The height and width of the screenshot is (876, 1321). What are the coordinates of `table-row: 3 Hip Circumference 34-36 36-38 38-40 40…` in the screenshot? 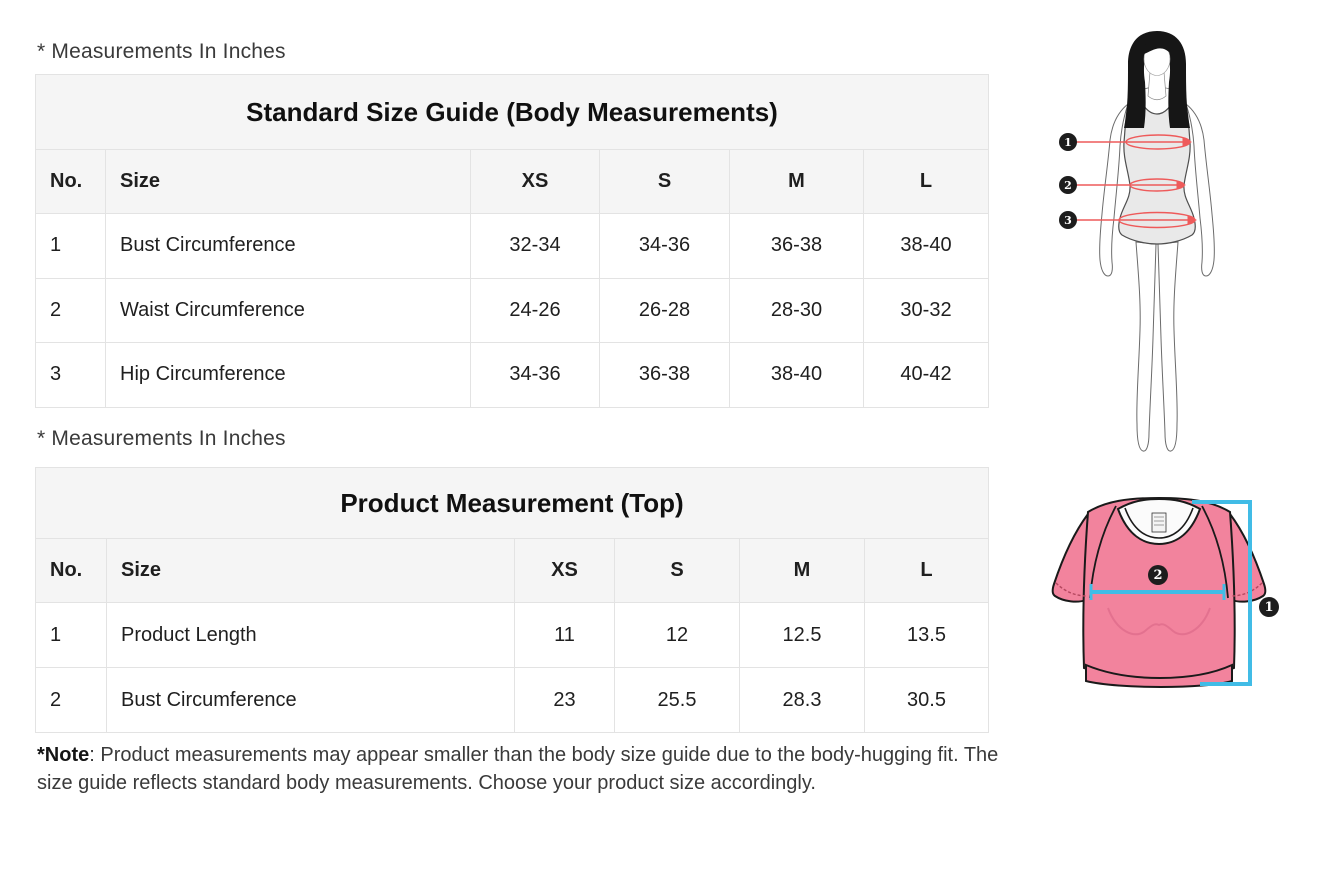 It's located at (512, 375).